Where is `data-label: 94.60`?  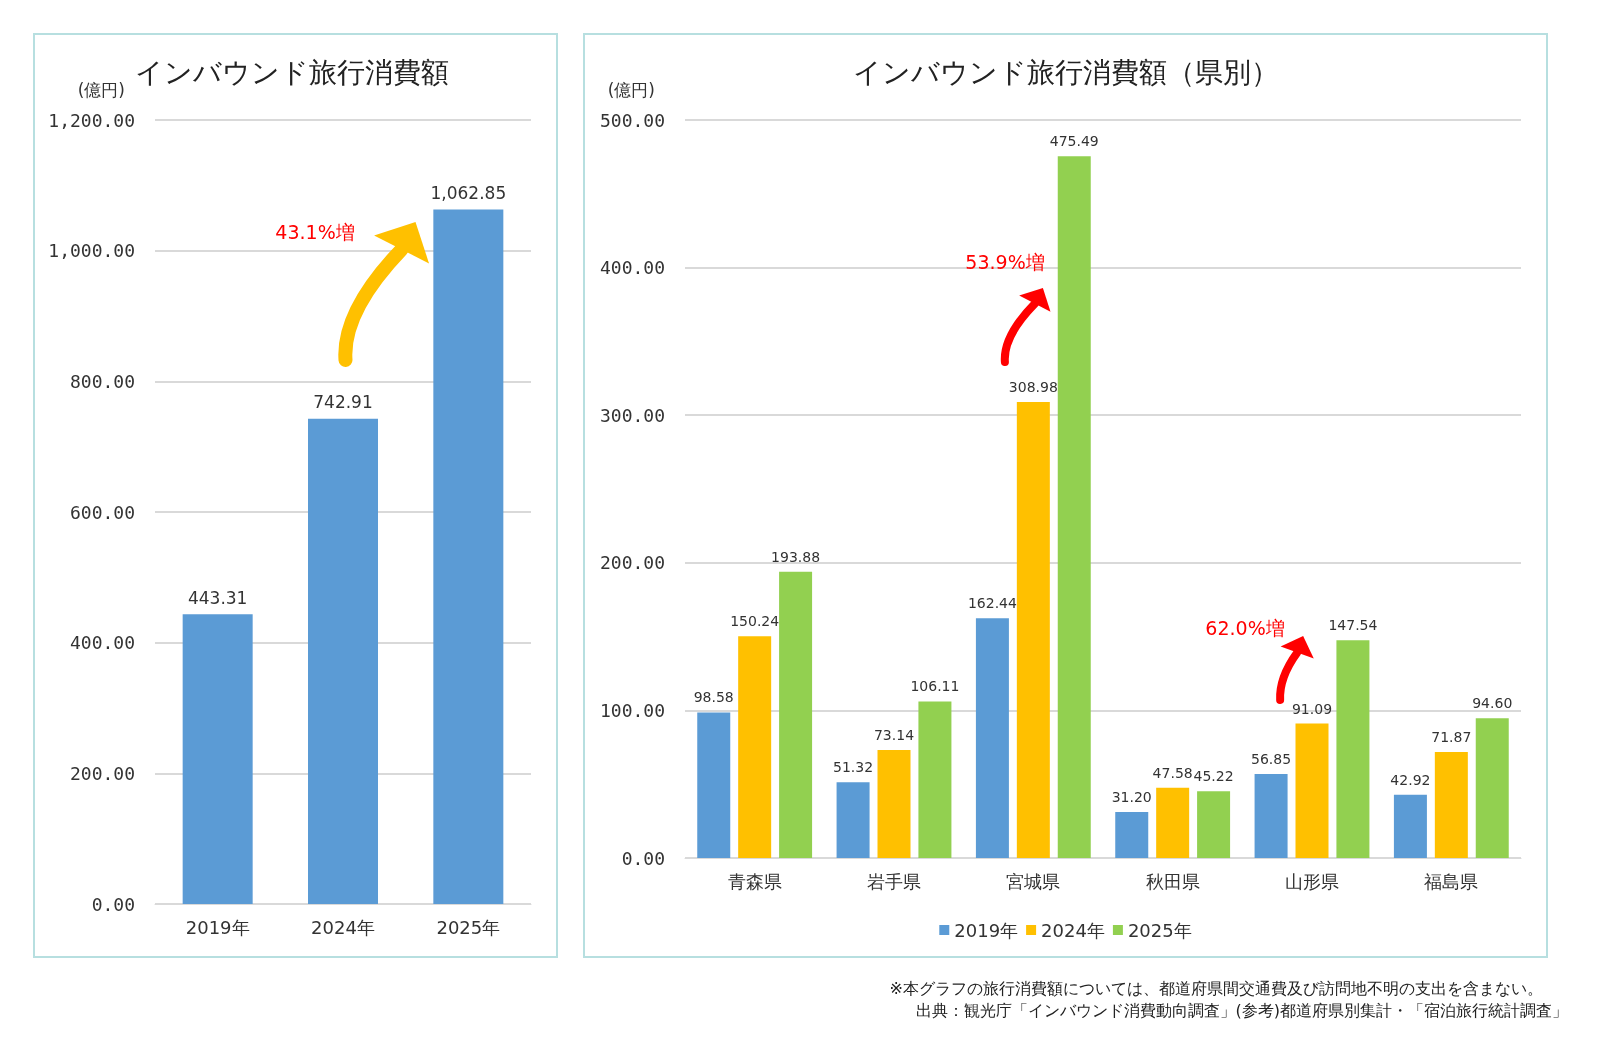
data-label: 94.60 is located at coordinates (1492, 703).